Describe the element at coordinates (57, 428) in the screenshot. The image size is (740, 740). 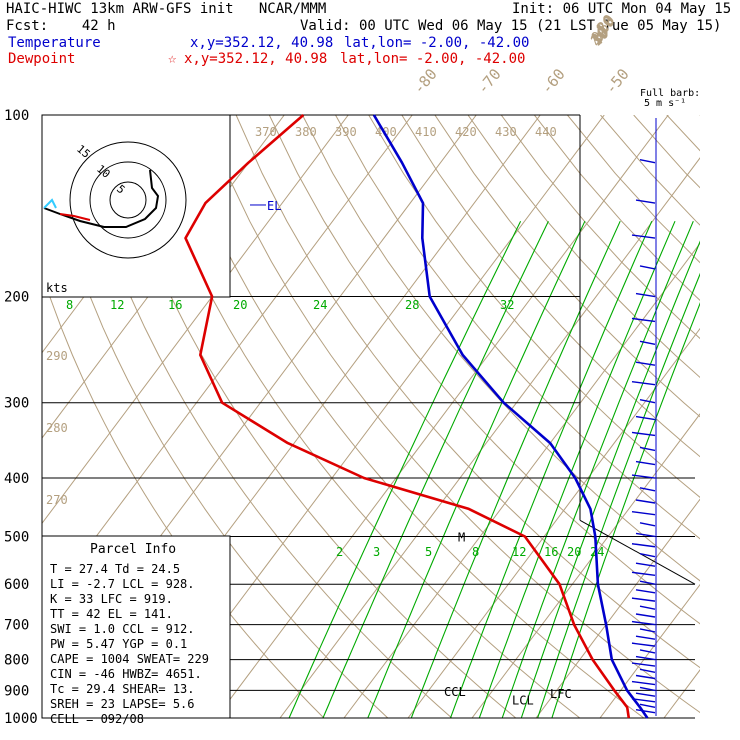
I see `theta-label: 280` at that location.